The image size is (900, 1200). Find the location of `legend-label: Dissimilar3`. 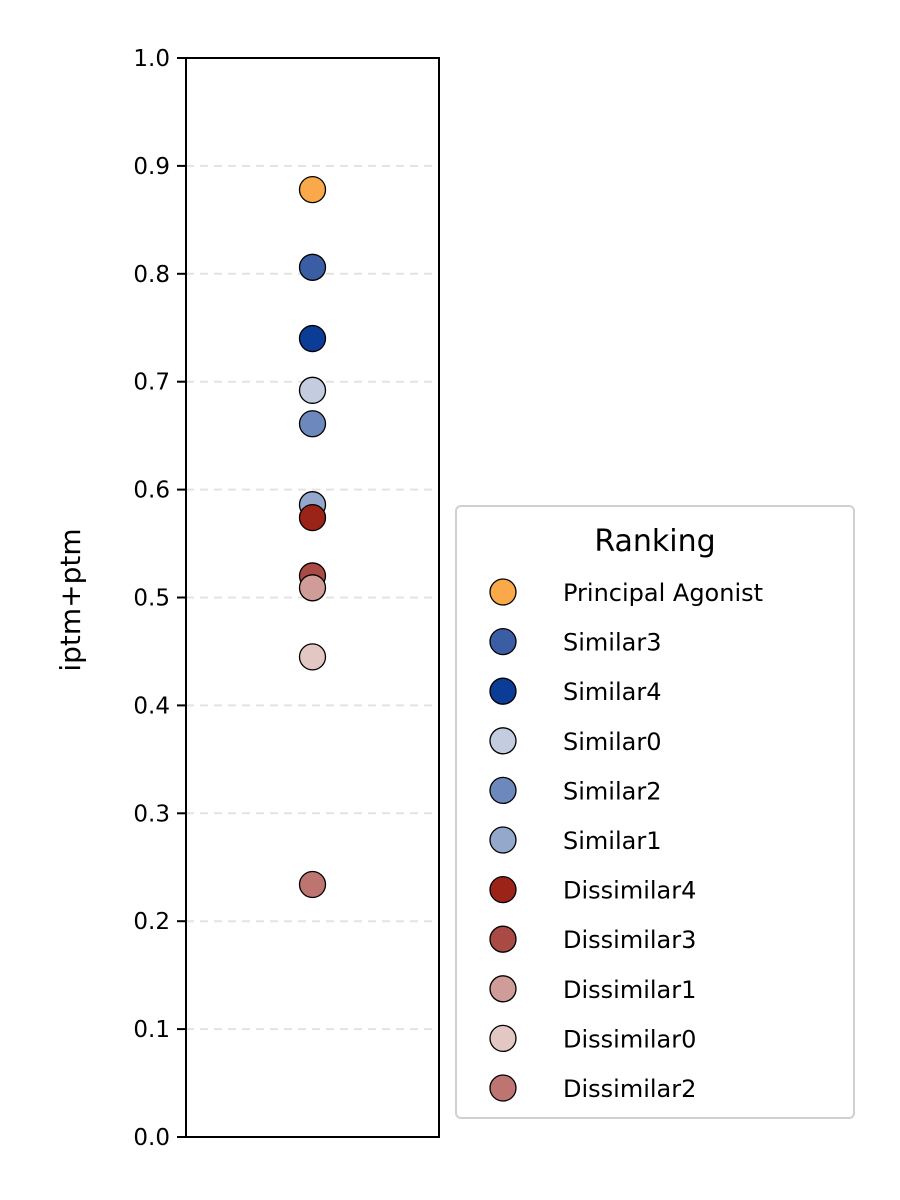

legend-label: Dissimilar3 is located at coordinates (629, 940).